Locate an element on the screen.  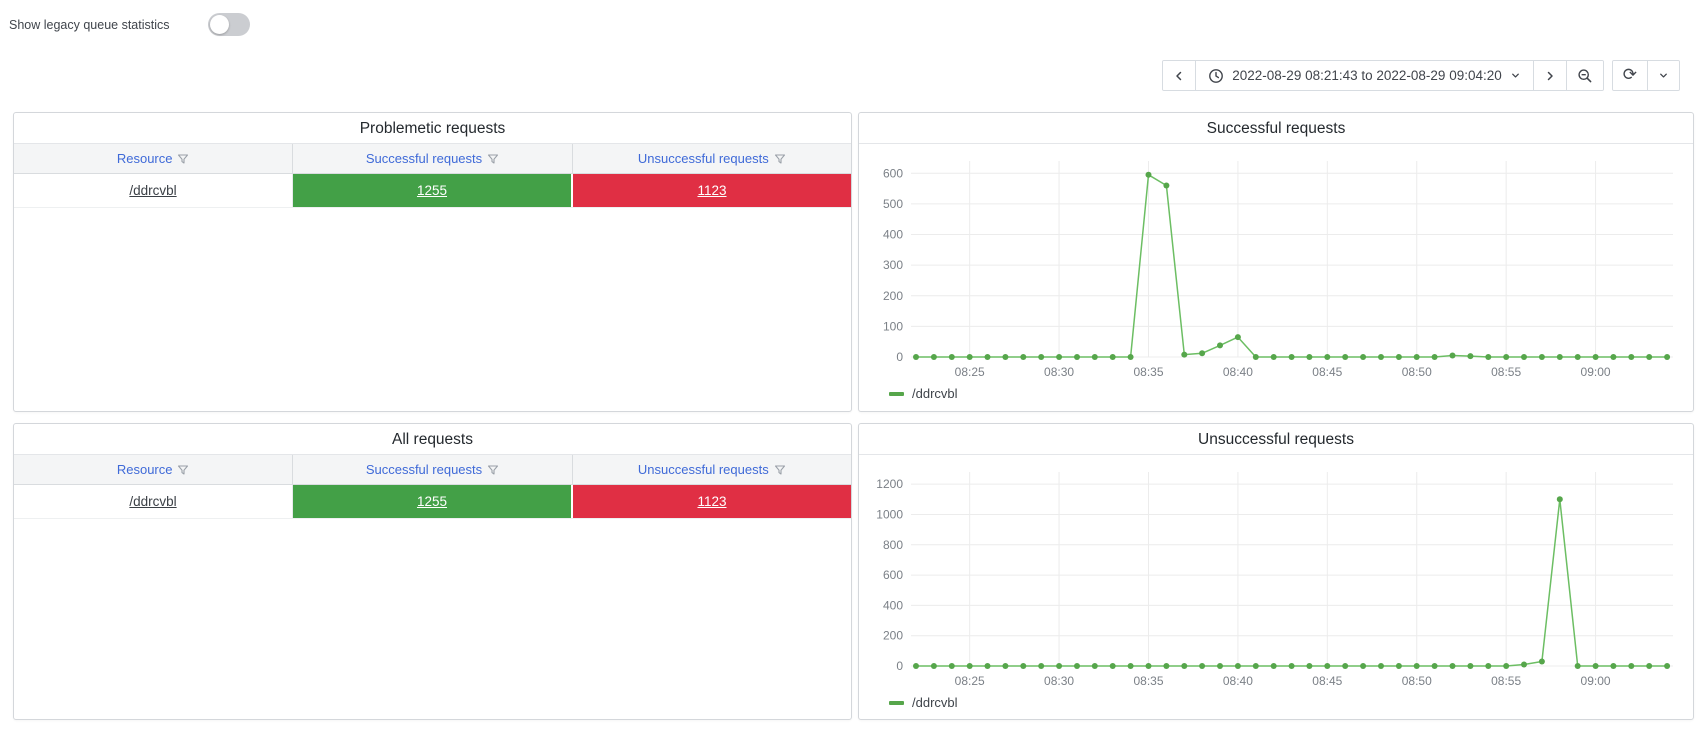
svg-text: 100 is located at coordinates (893, 326).